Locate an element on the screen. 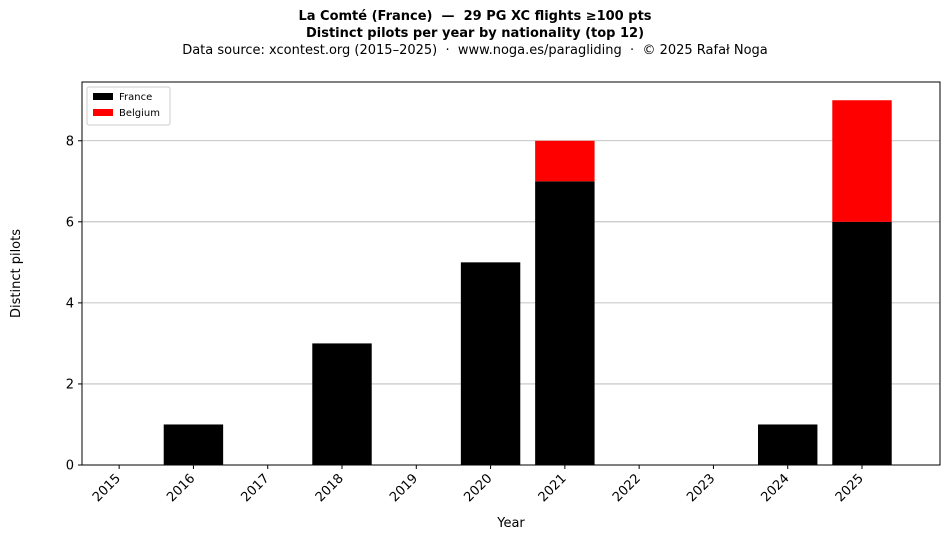 The height and width of the screenshot is (539, 950). y-tick-label: 8 is located at coordinates (70, 141).